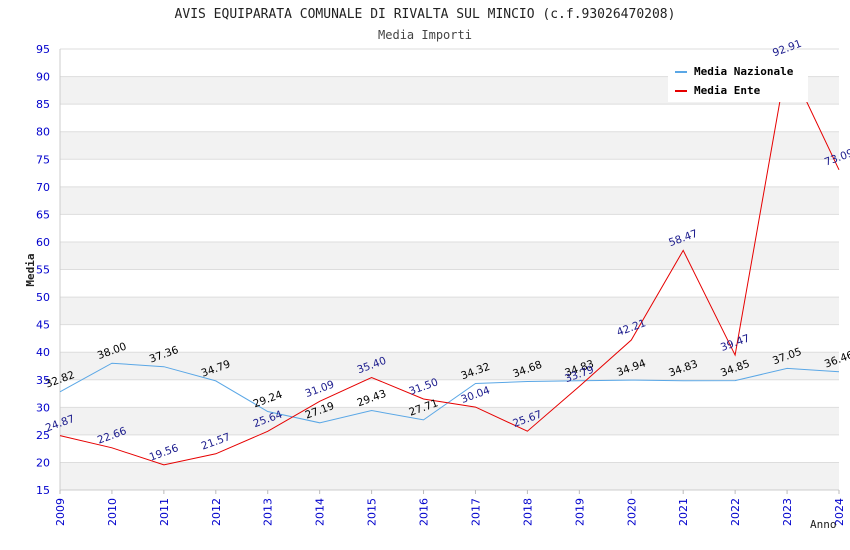 The image size is (850, 550). Describe the element at coordinates (475, 512) in the screenshot. I see `x-tick-label: 2017` at that location.